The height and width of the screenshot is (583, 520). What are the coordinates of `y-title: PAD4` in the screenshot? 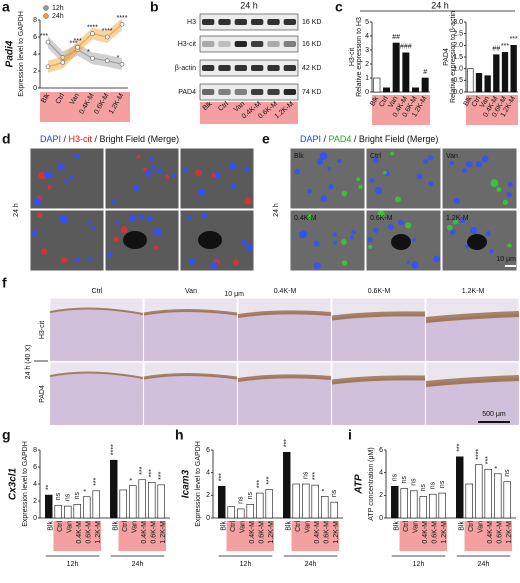 It's located at (446, 57).